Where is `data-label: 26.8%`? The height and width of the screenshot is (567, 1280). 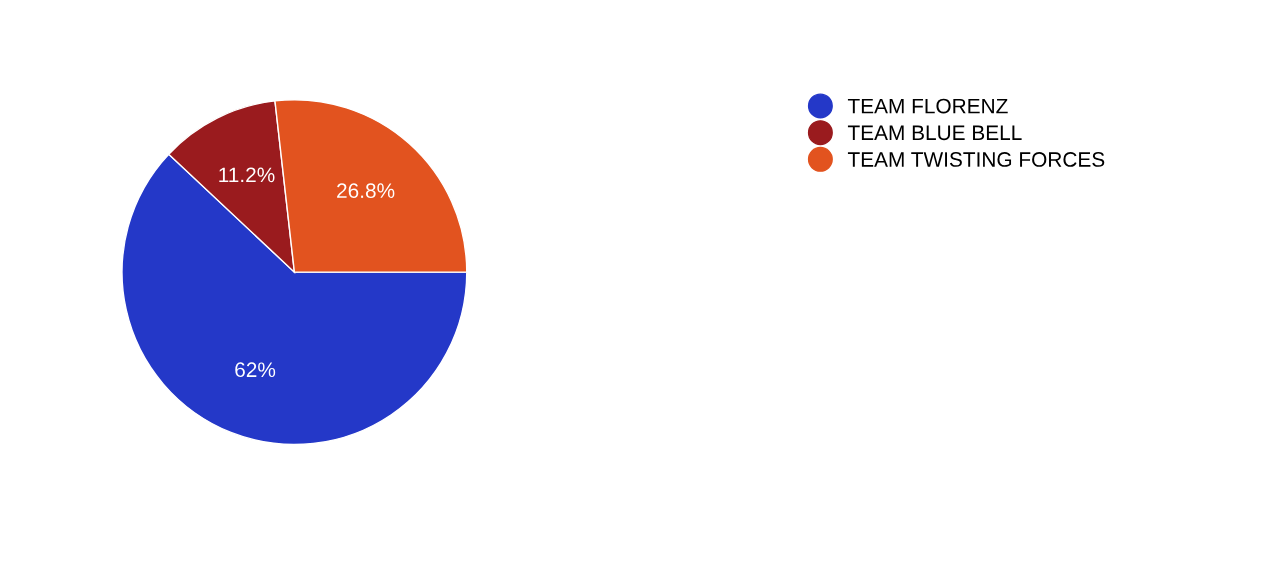 data-label: 26.8% is located at coordinates (366, 191).